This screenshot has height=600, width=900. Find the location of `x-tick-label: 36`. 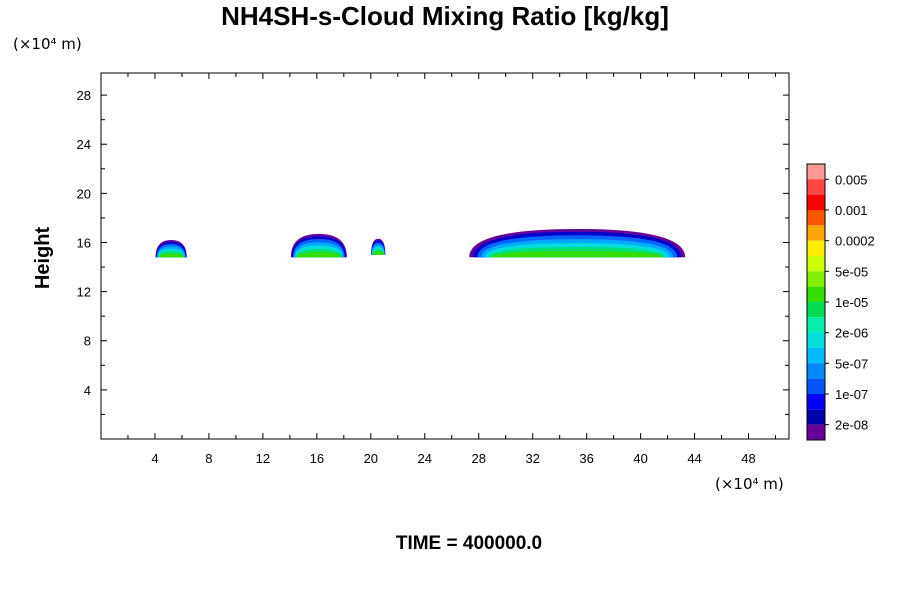

x-tick-label: 36 is located at coordinates (586, 458).